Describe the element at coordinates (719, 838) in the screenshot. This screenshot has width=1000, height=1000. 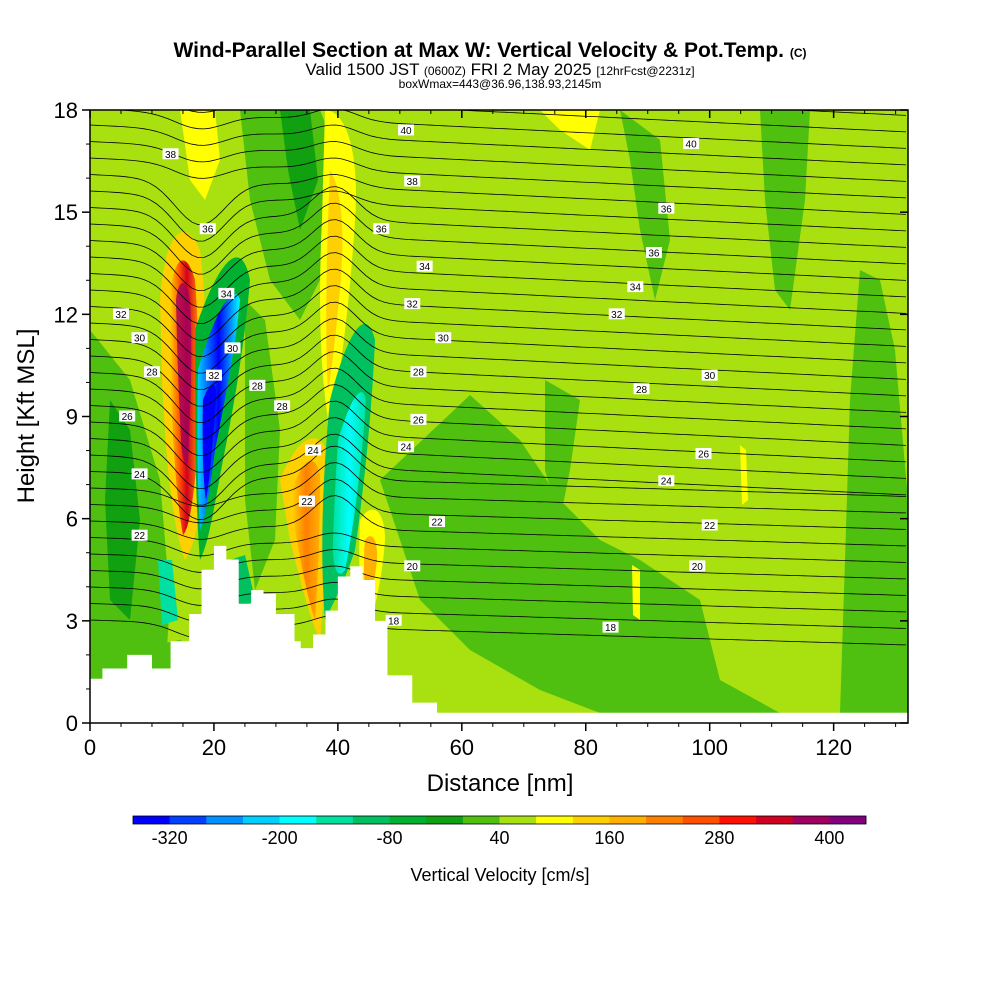
I see `colorbar-tick-label: 280` at that location.